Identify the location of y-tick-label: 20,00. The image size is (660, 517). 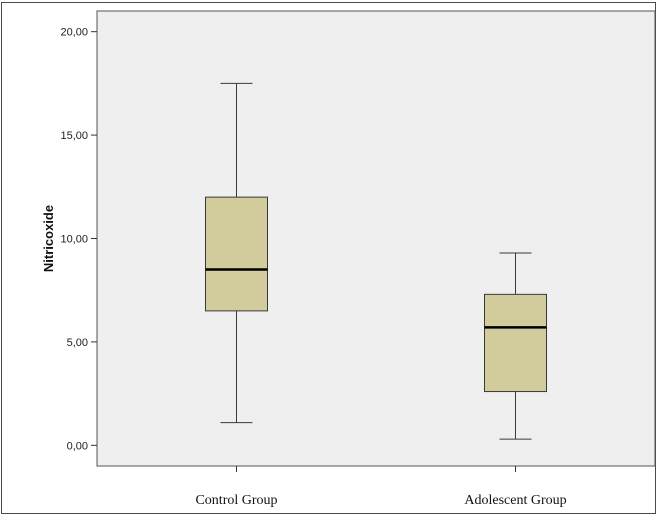
(74, 33).